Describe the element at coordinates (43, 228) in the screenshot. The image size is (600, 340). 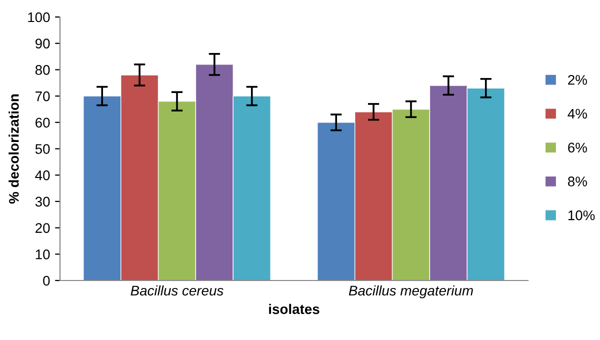
I see `y-tick-label: 20` at that location.